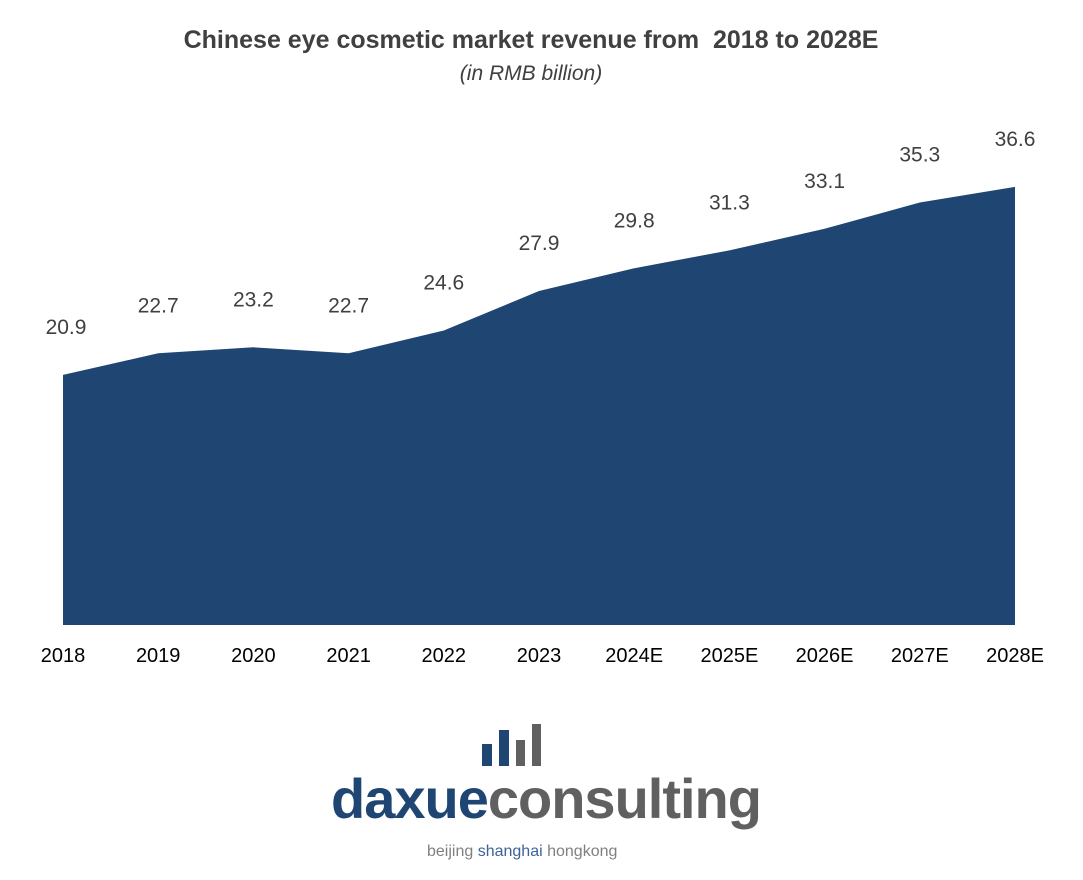 Image resolution: width=1083 pixels, height=880 pixels. What do you see at coordinates (444, 656) in the screenshot?
I see `x-tick-label: 2022` at bounding box center [444, 656].